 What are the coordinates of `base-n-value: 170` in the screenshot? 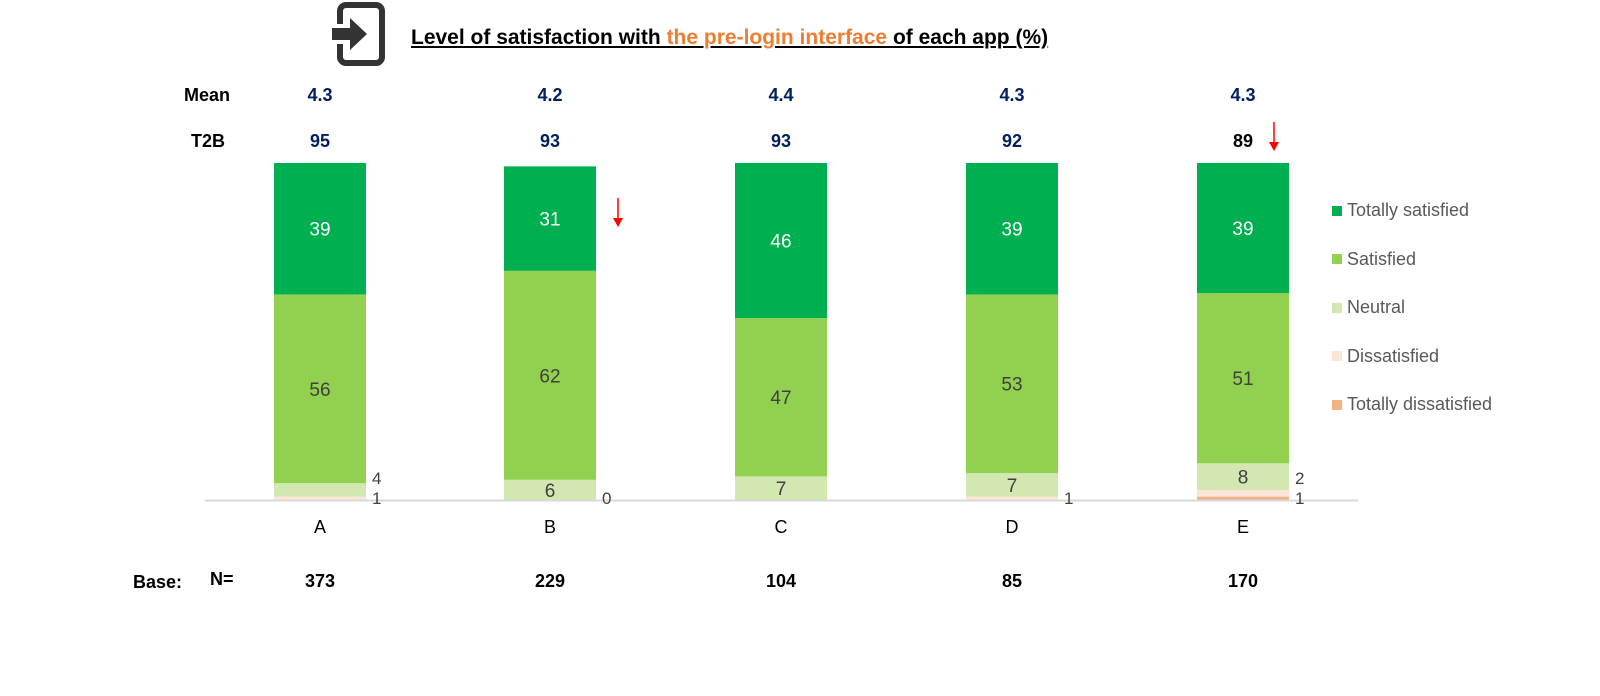 It's located at (1243, 581).